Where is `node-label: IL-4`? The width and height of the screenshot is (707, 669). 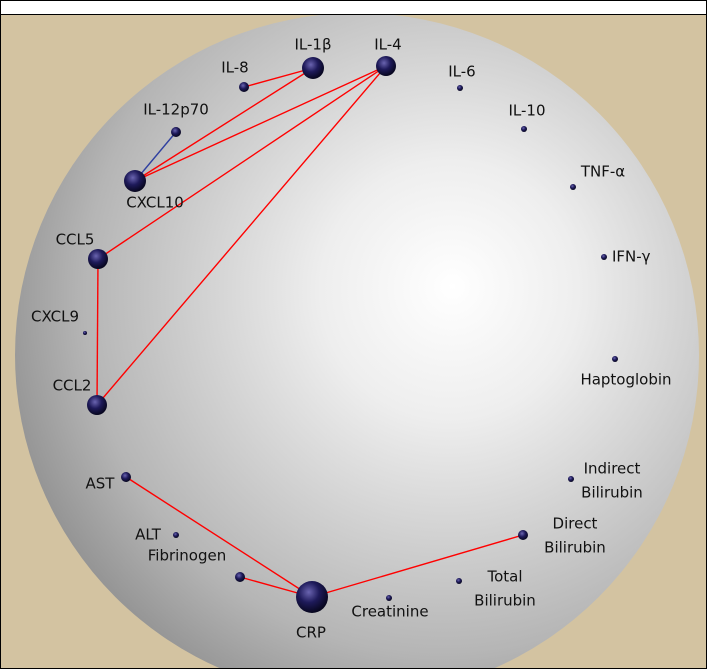 node-label: IL-4 is located at coordinates (387, 45).